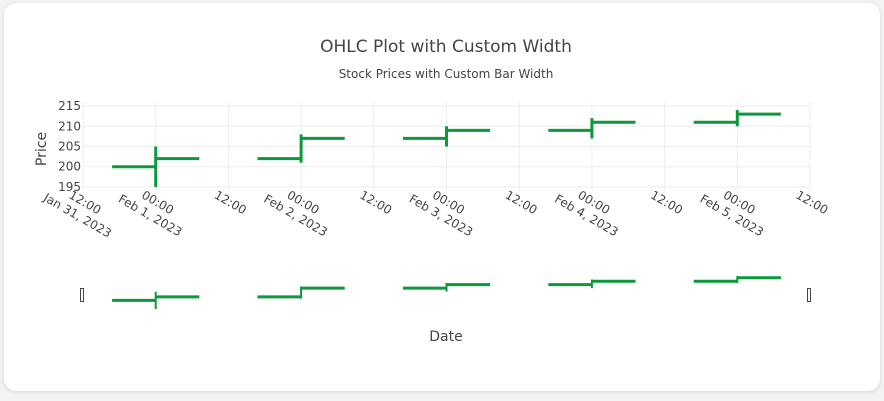  What do you see at coordinates (69, 106) in the screenshot?
I see `y-tick-label: 215` at bounding box center [69, 106].